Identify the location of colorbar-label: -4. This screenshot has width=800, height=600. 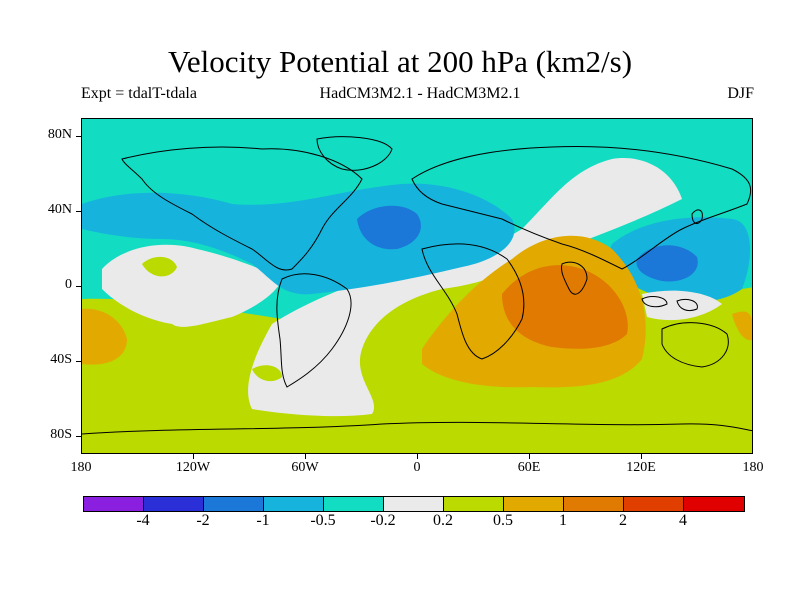
(143, 520).